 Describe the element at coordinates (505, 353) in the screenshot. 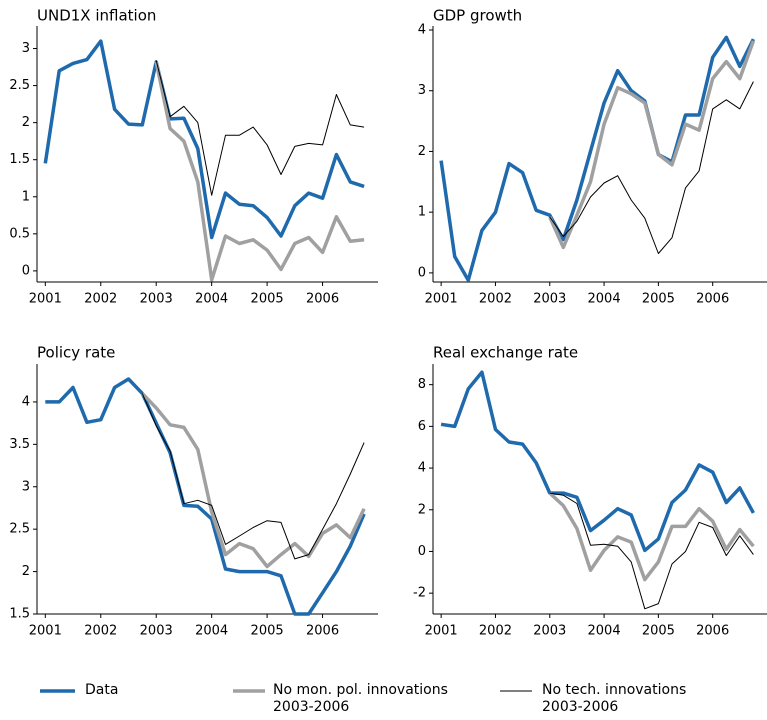

I see `chart-title: Real exchange rate` at that location.